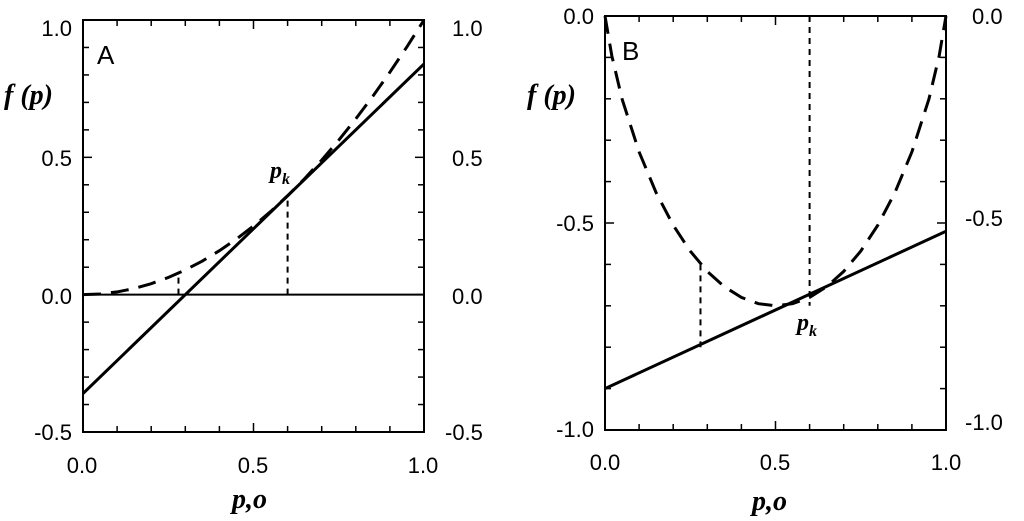 The height and width of the screenshot is (521, 1024). What do you see at coordinates (575, 223) in the screenshot?
I see `panel-b-ytick-left-1: -0.5` at bounding box center [575, 223].